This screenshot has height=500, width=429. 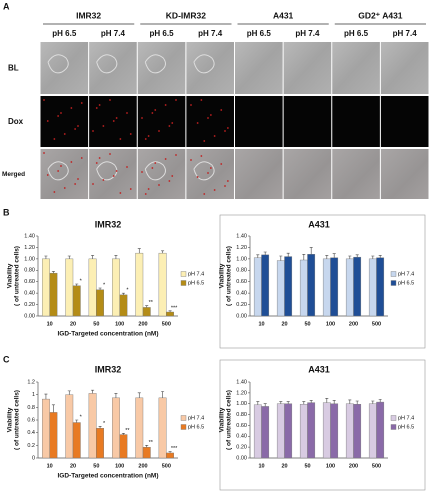 I want to click on panel-label: A, so click(x=6, y=6).